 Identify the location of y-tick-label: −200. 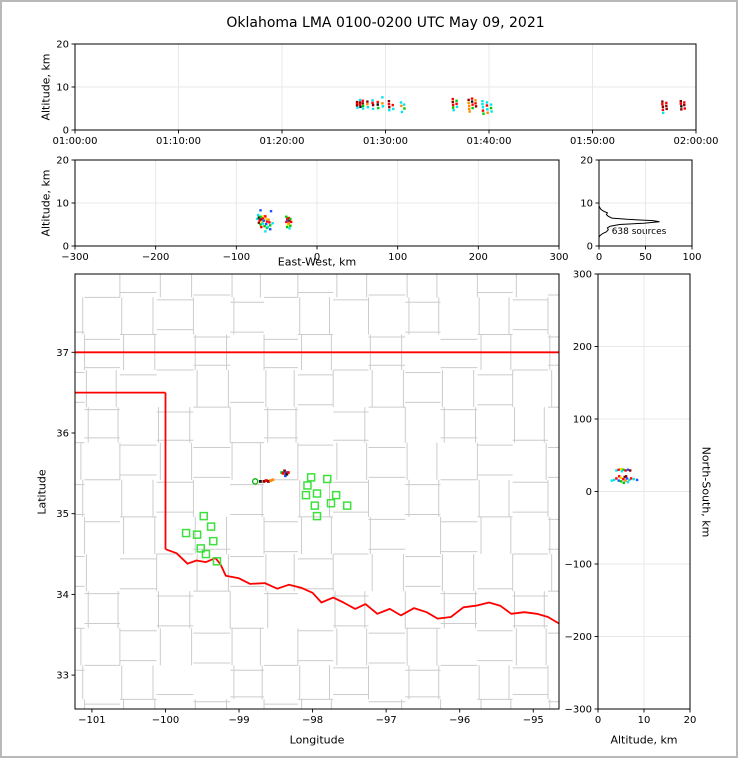
(578, 637).